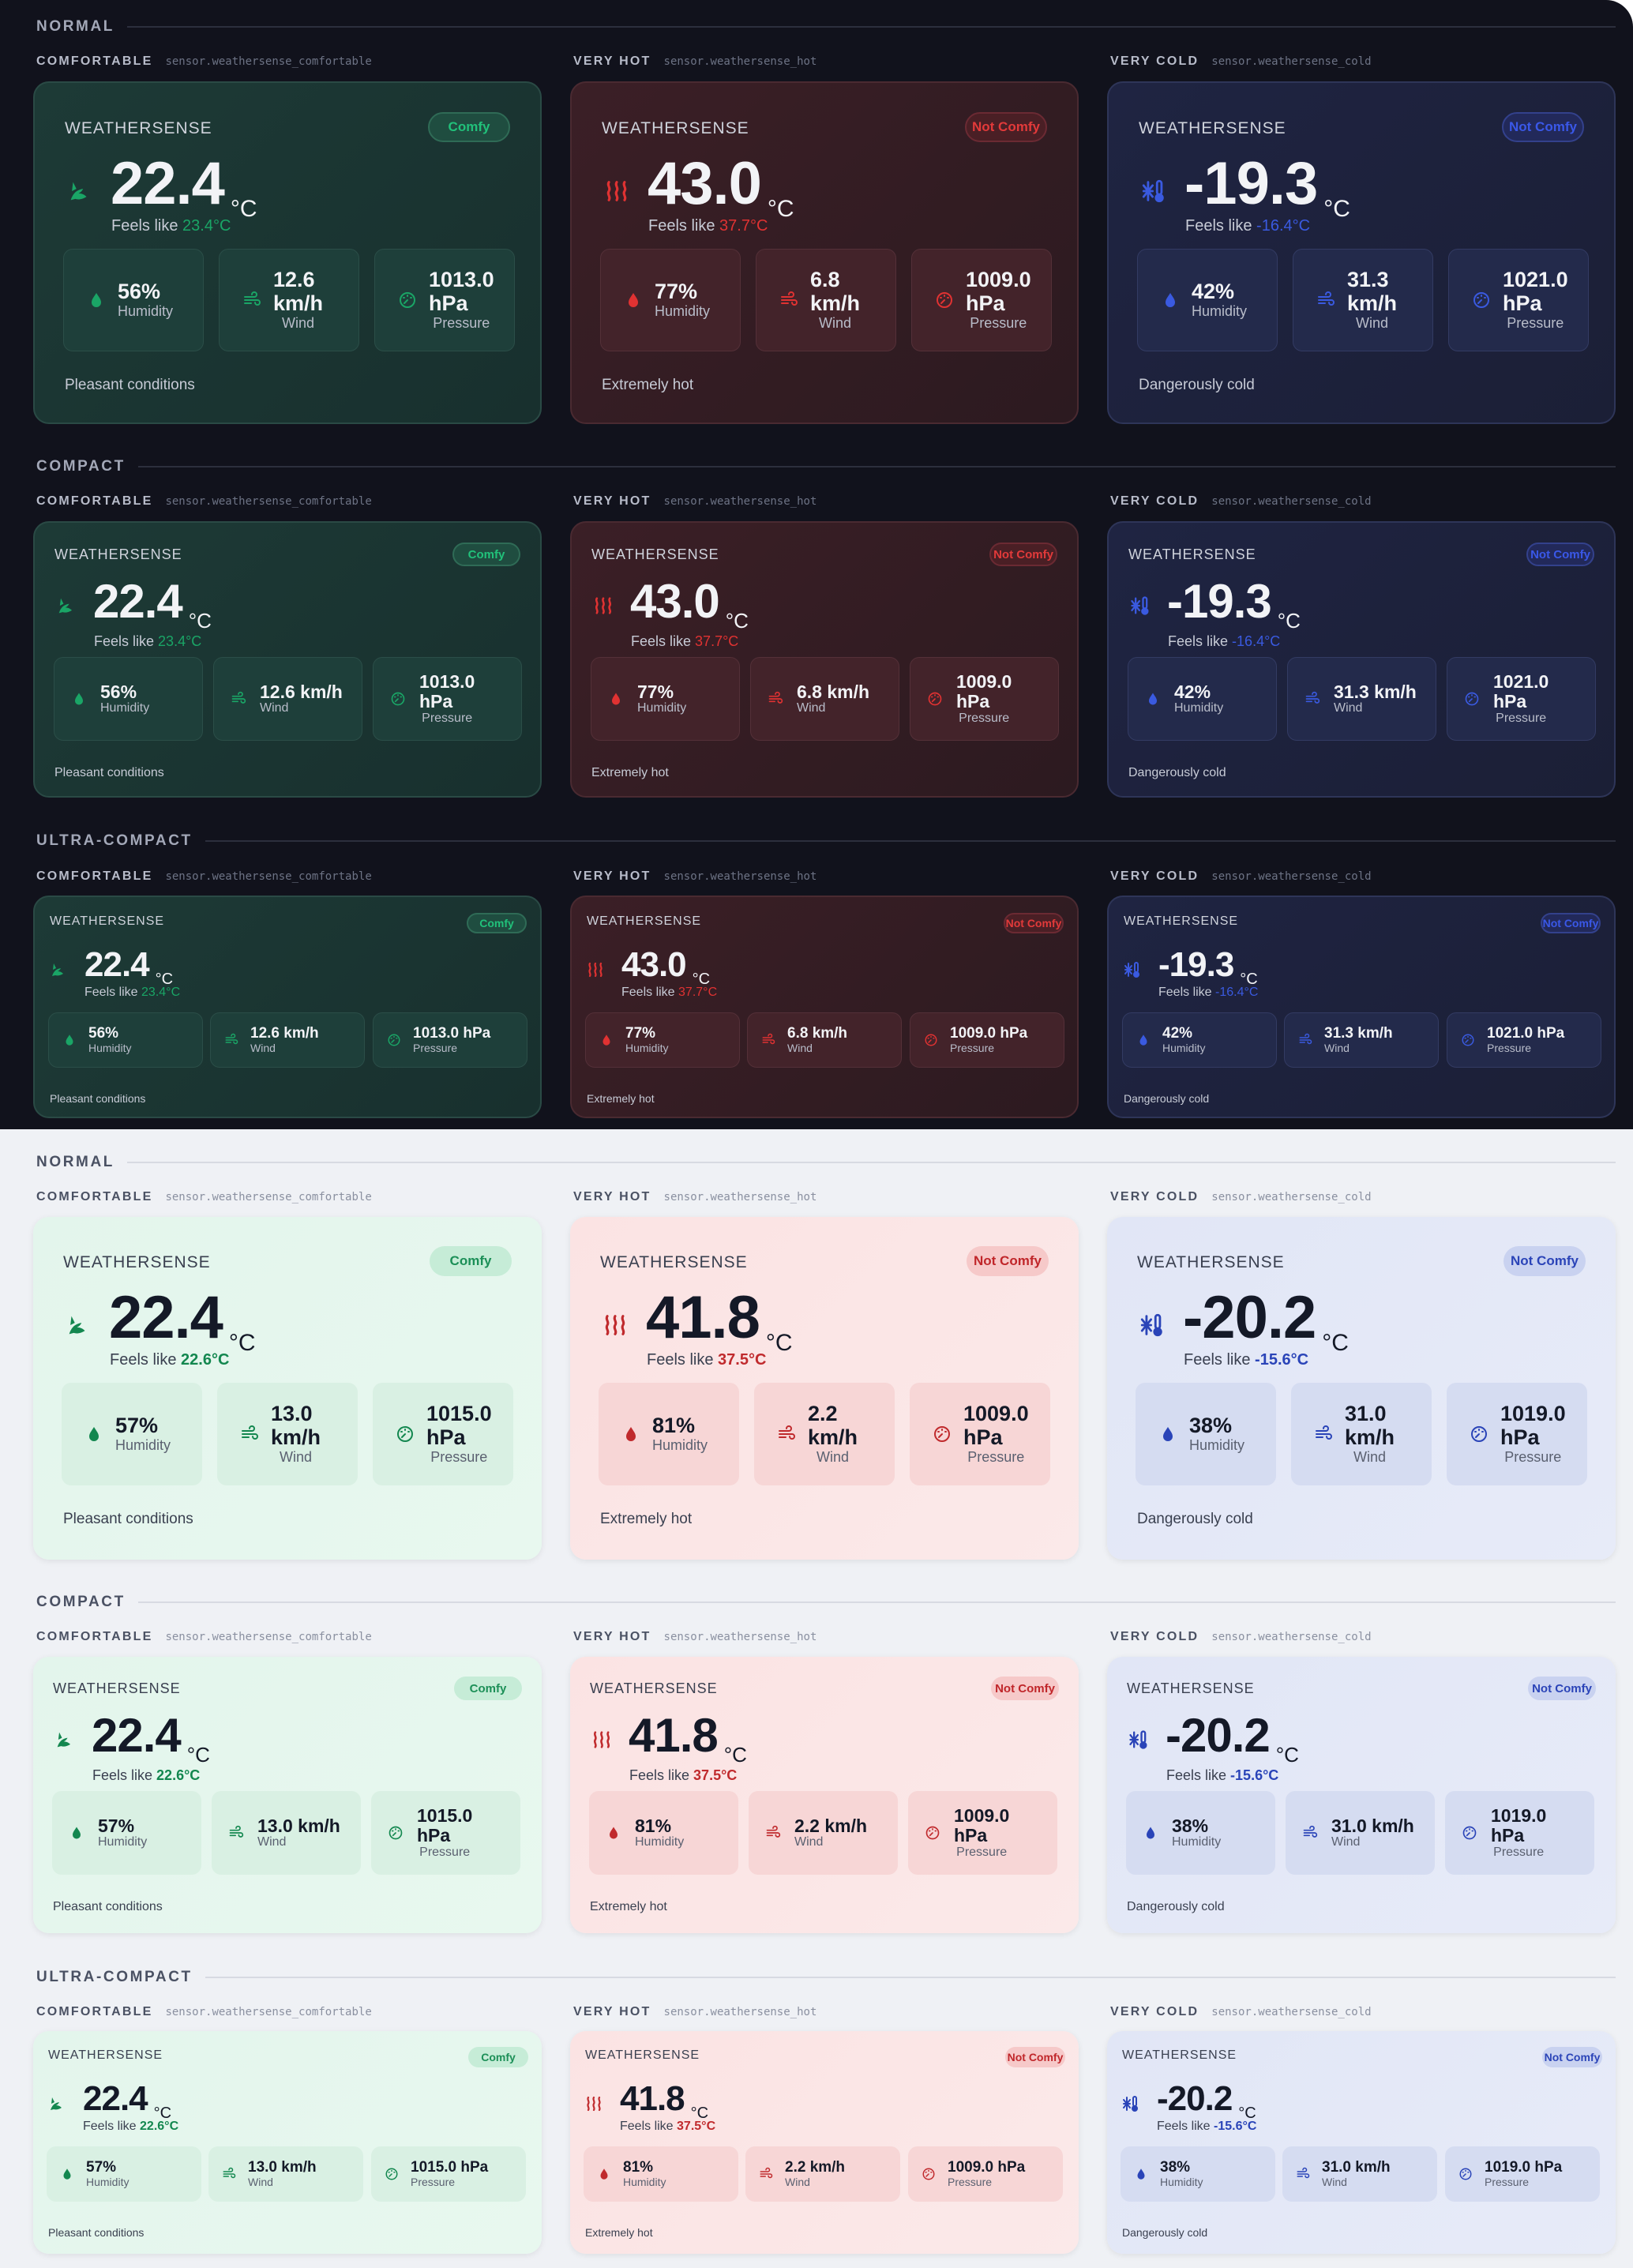 The image size is (1633, 2268). Describe the element at coordinates (445, 300) in the screenshot. I see `pressure-stat: 1013.0 hPa Pressure` at that location.